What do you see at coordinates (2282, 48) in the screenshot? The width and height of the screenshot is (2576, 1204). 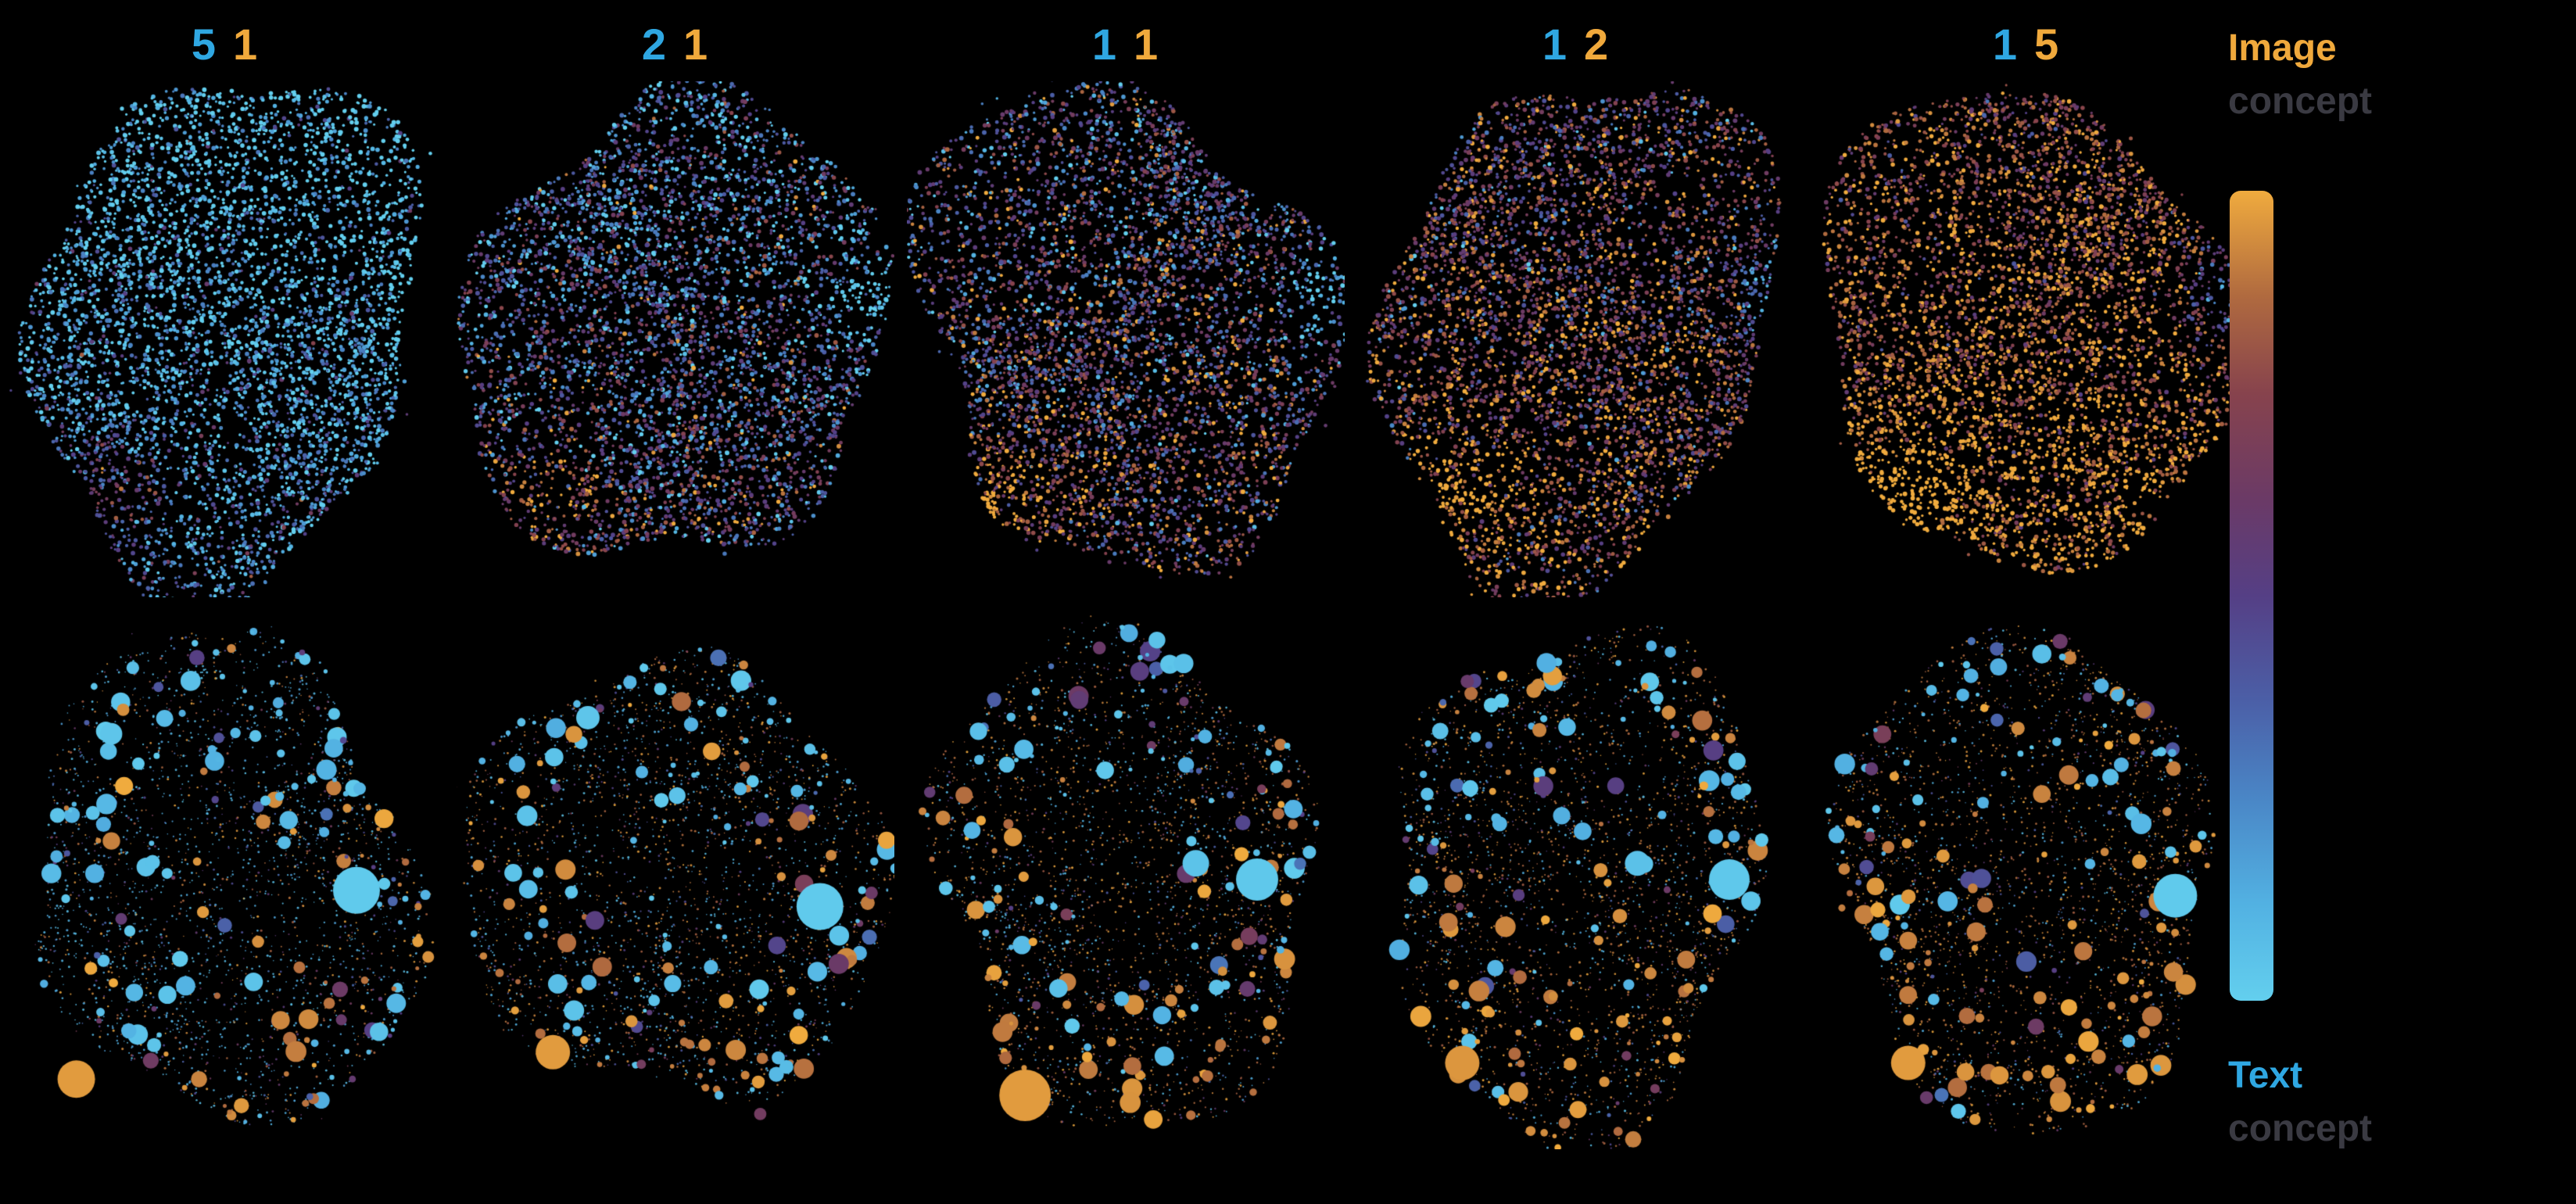 I see `legend-image-label: Image` at bounding box center [2282, 48].